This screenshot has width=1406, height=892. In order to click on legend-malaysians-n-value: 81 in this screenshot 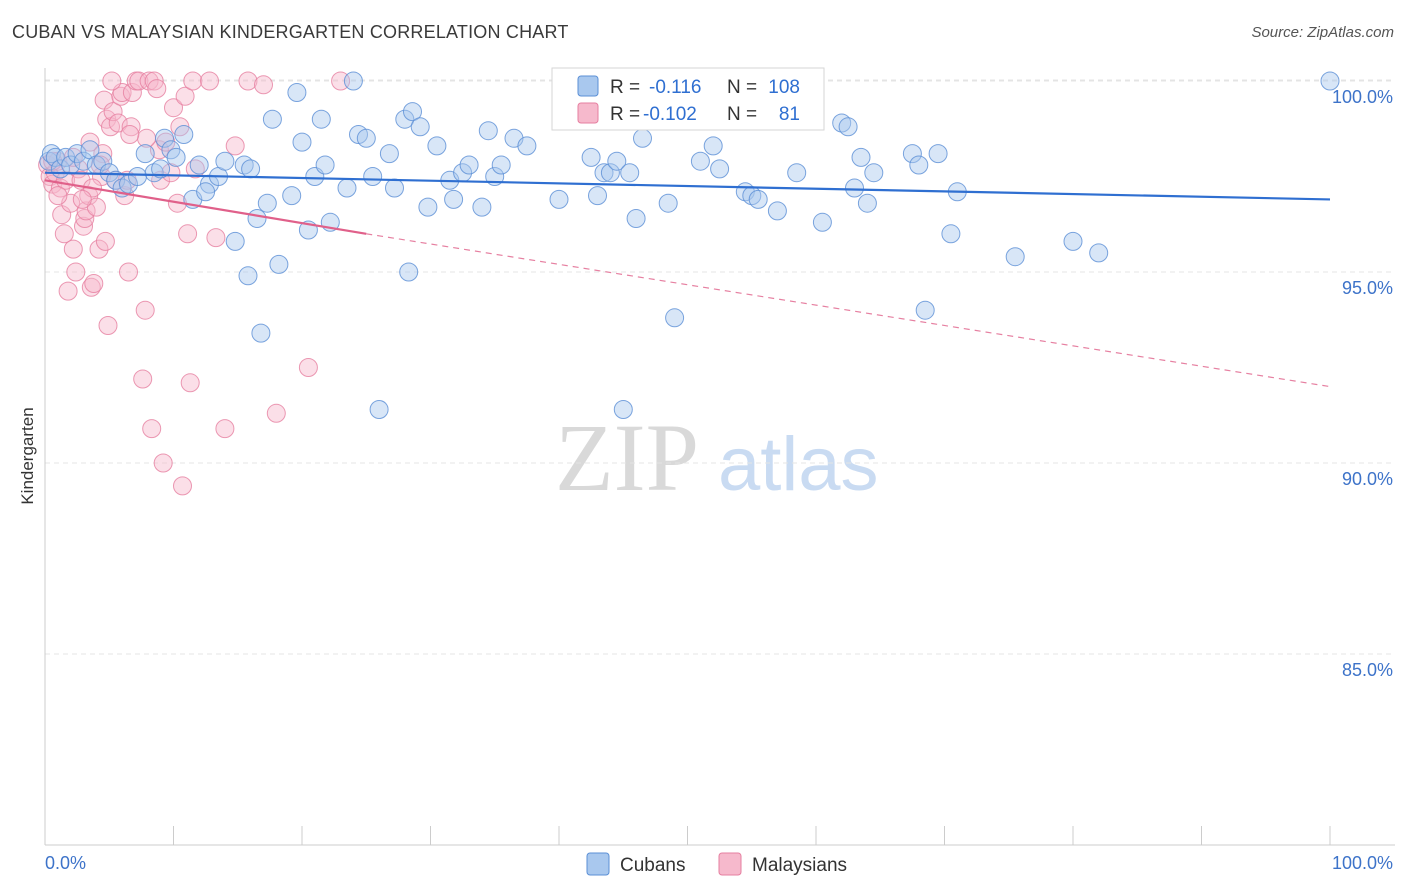, I will do `click(789, 114)`.